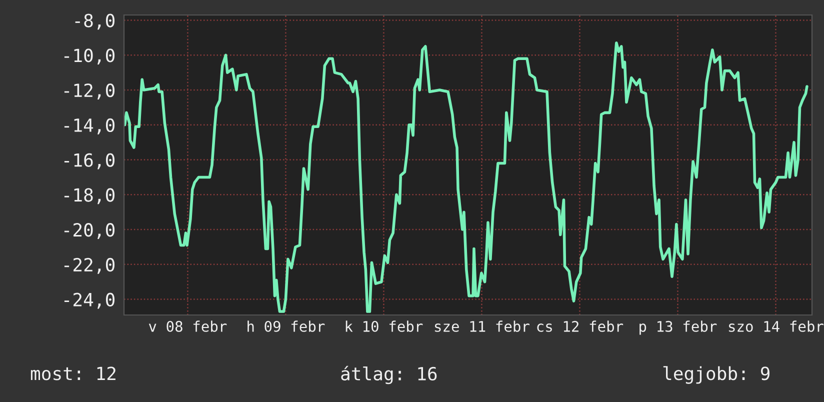  Describe the element at coordinates (94, 22) in the screenshot. I see `y-tick-label: -8,0` at that location.